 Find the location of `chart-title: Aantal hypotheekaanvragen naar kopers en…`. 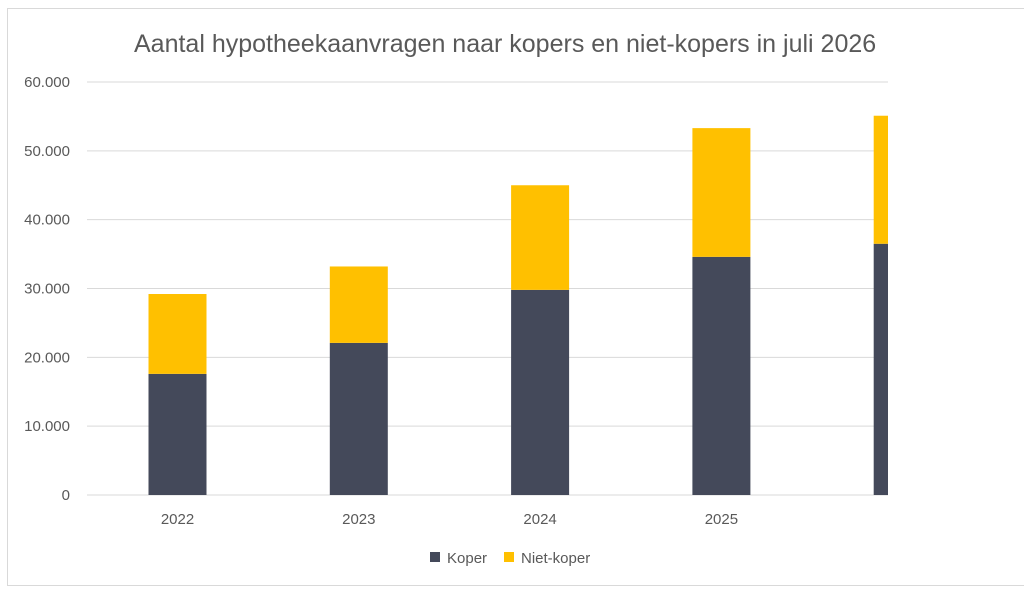

chart-title: Aantal hypotheekaanvragen naar kopers en… is located at coordinates (505, 44).